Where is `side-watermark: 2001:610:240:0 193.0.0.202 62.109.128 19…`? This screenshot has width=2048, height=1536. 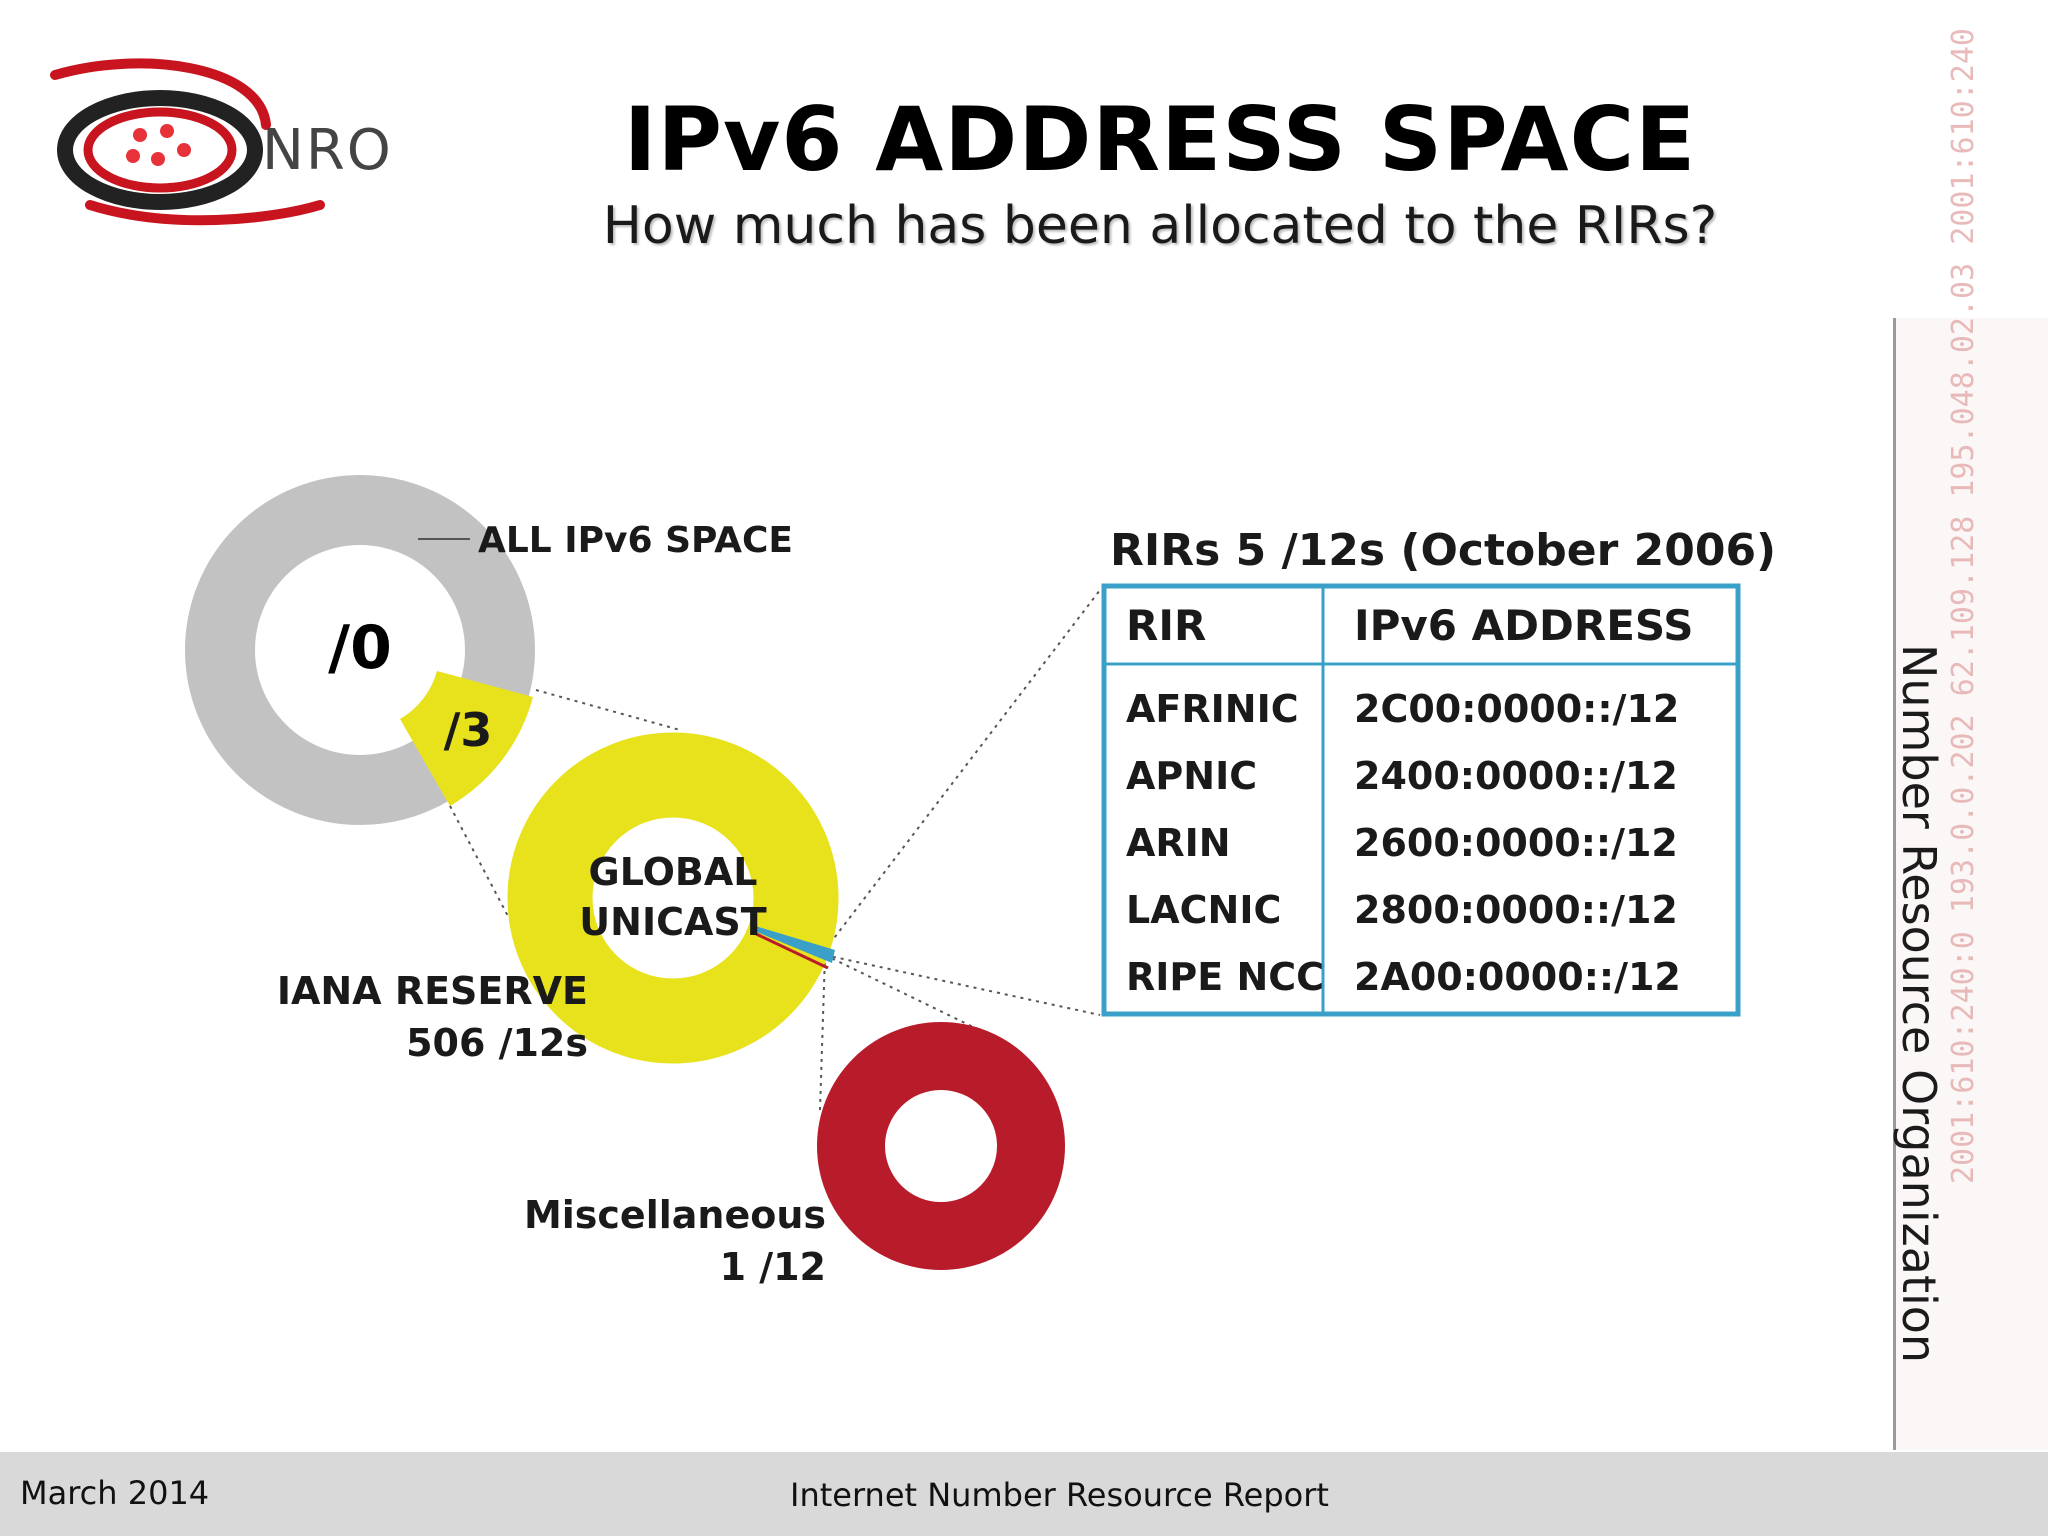 side-watermark: 2001:610:240:0 193.0.0.202 62.109.128 19… is located at coordinates (1963, 606).